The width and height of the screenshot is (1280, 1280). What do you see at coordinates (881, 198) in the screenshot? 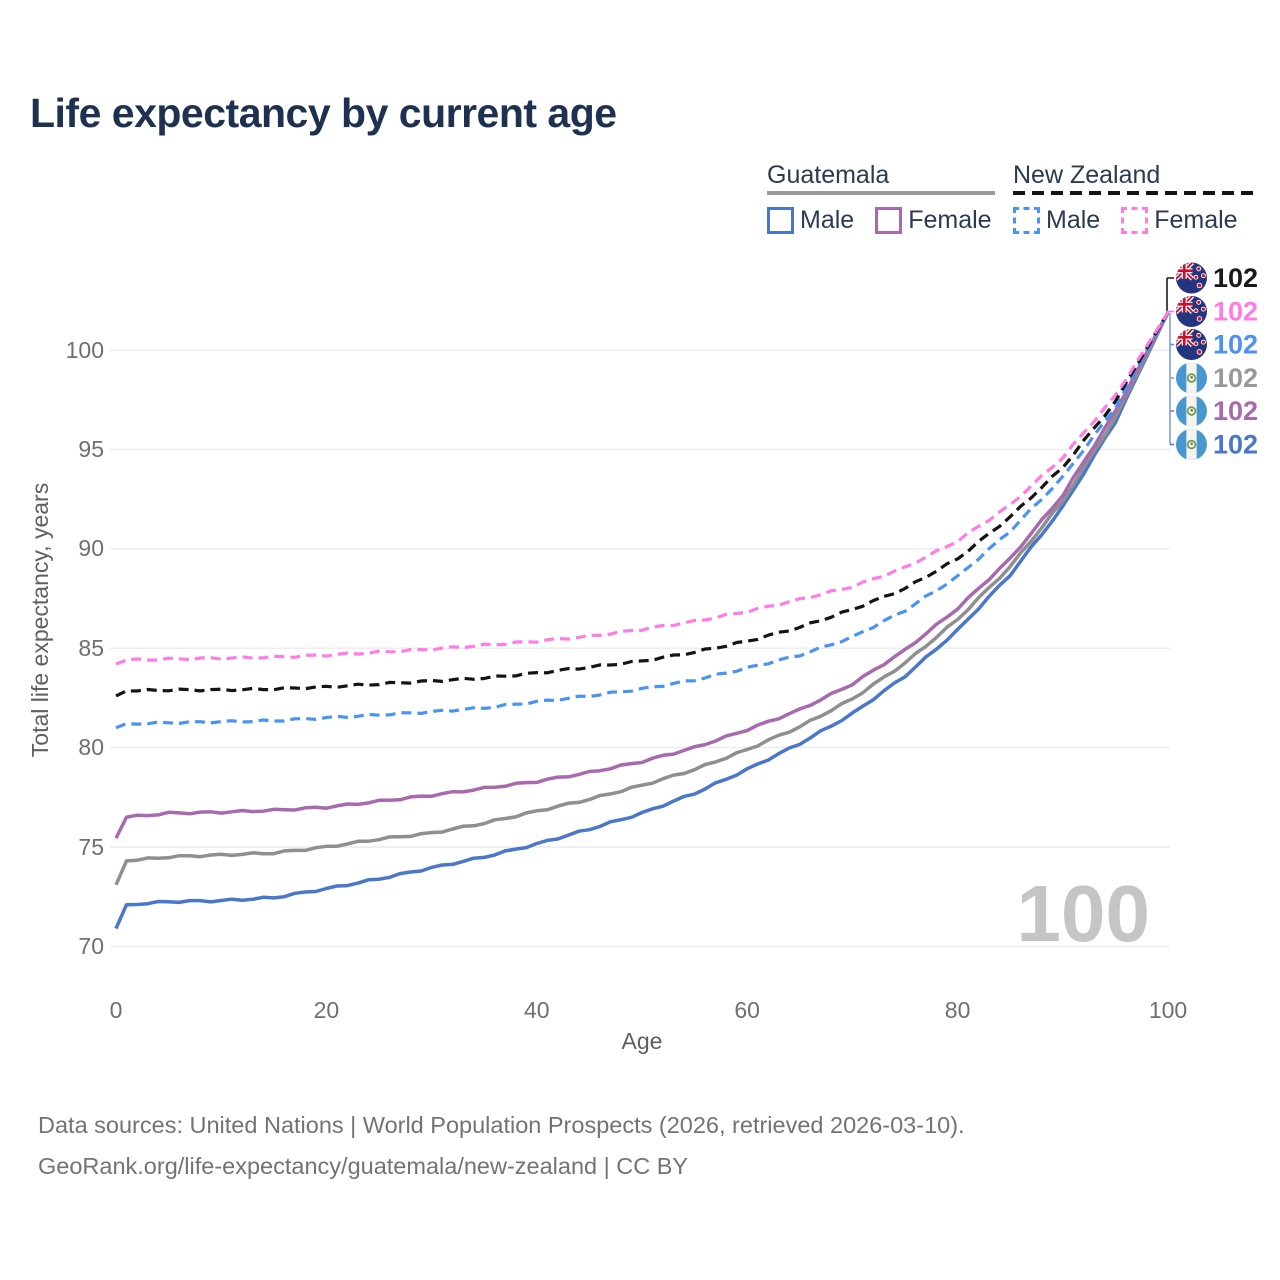
I see `legend-group-guatemala: Guatemala Male Female` at bounding box center [881, 198].